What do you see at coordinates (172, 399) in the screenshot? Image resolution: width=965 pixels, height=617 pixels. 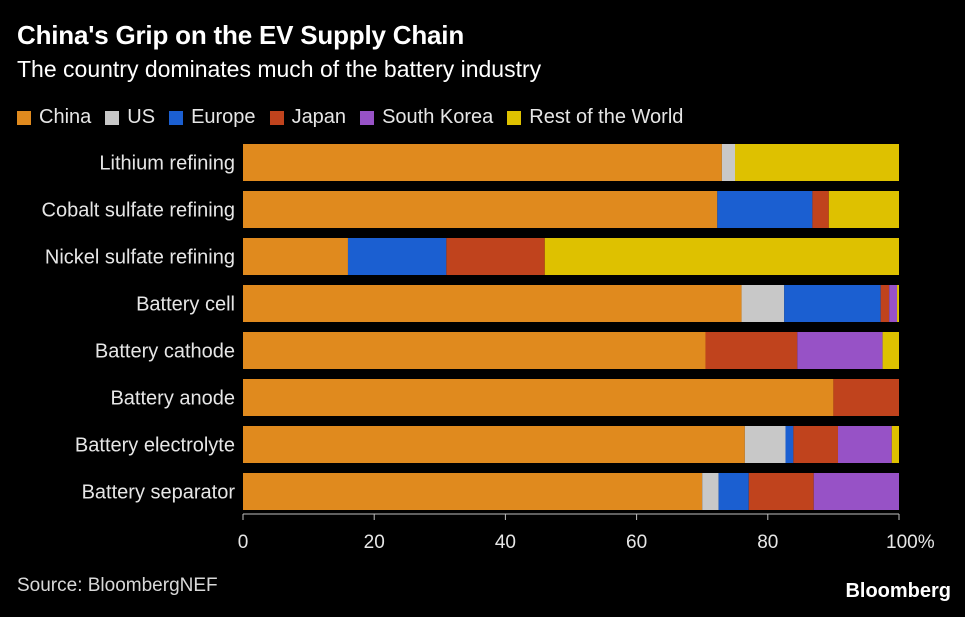 I see `category-label: Battery anode` at bounding box center [172, 399].